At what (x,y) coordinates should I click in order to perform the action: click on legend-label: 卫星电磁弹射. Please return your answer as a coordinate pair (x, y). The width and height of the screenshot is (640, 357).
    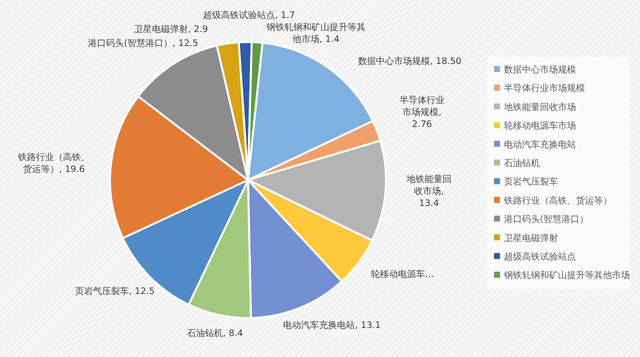
    Looking at the image, I should click on (531, 238).